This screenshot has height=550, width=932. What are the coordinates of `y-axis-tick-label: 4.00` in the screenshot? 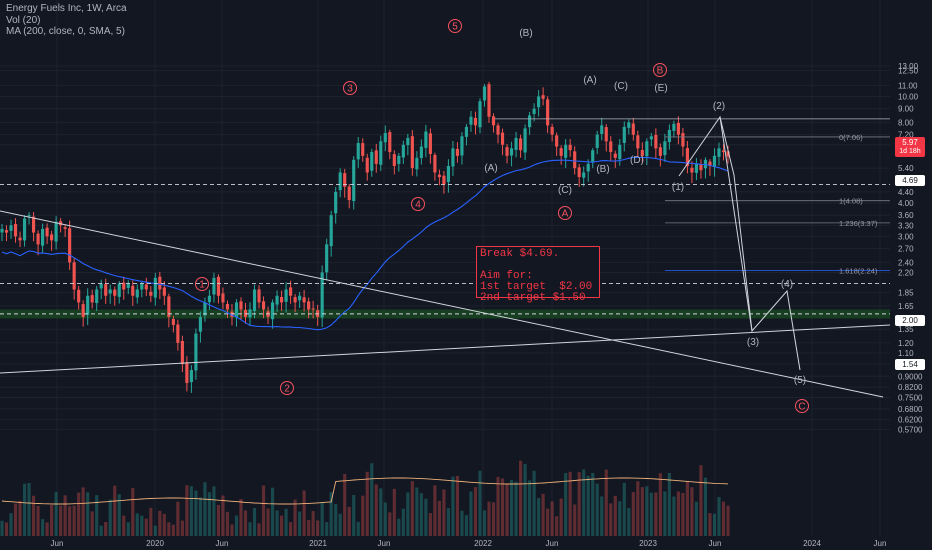 It's located at (906, 203).